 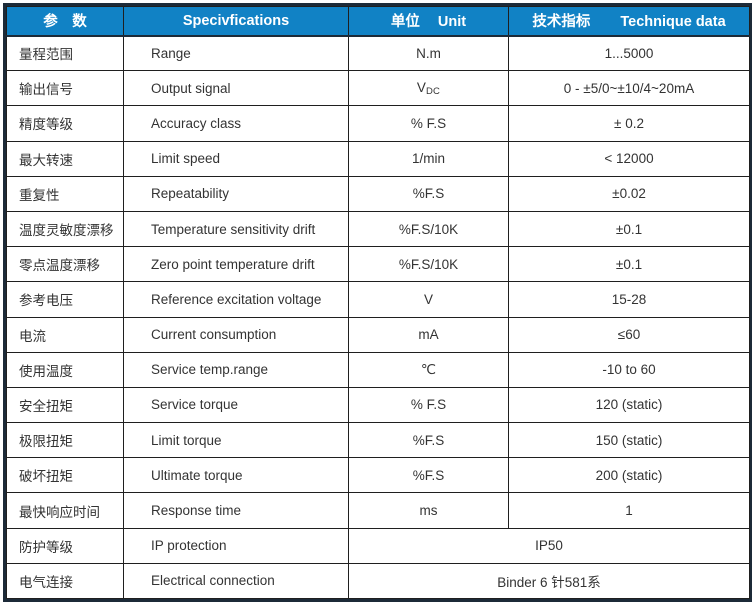 I want to click on spec-cell: Response time, so click(x=236, y=510).